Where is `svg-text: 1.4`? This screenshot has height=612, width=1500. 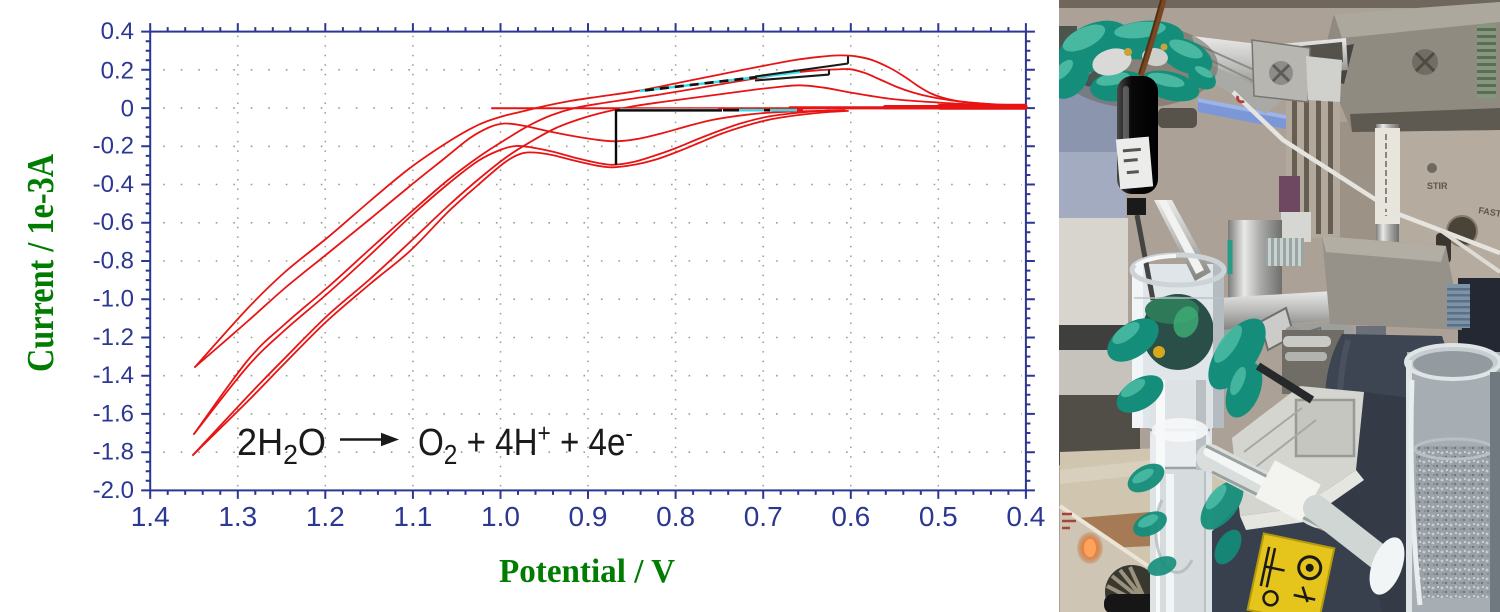
svg-text: 1.4 is located at coordinates (150, 516).